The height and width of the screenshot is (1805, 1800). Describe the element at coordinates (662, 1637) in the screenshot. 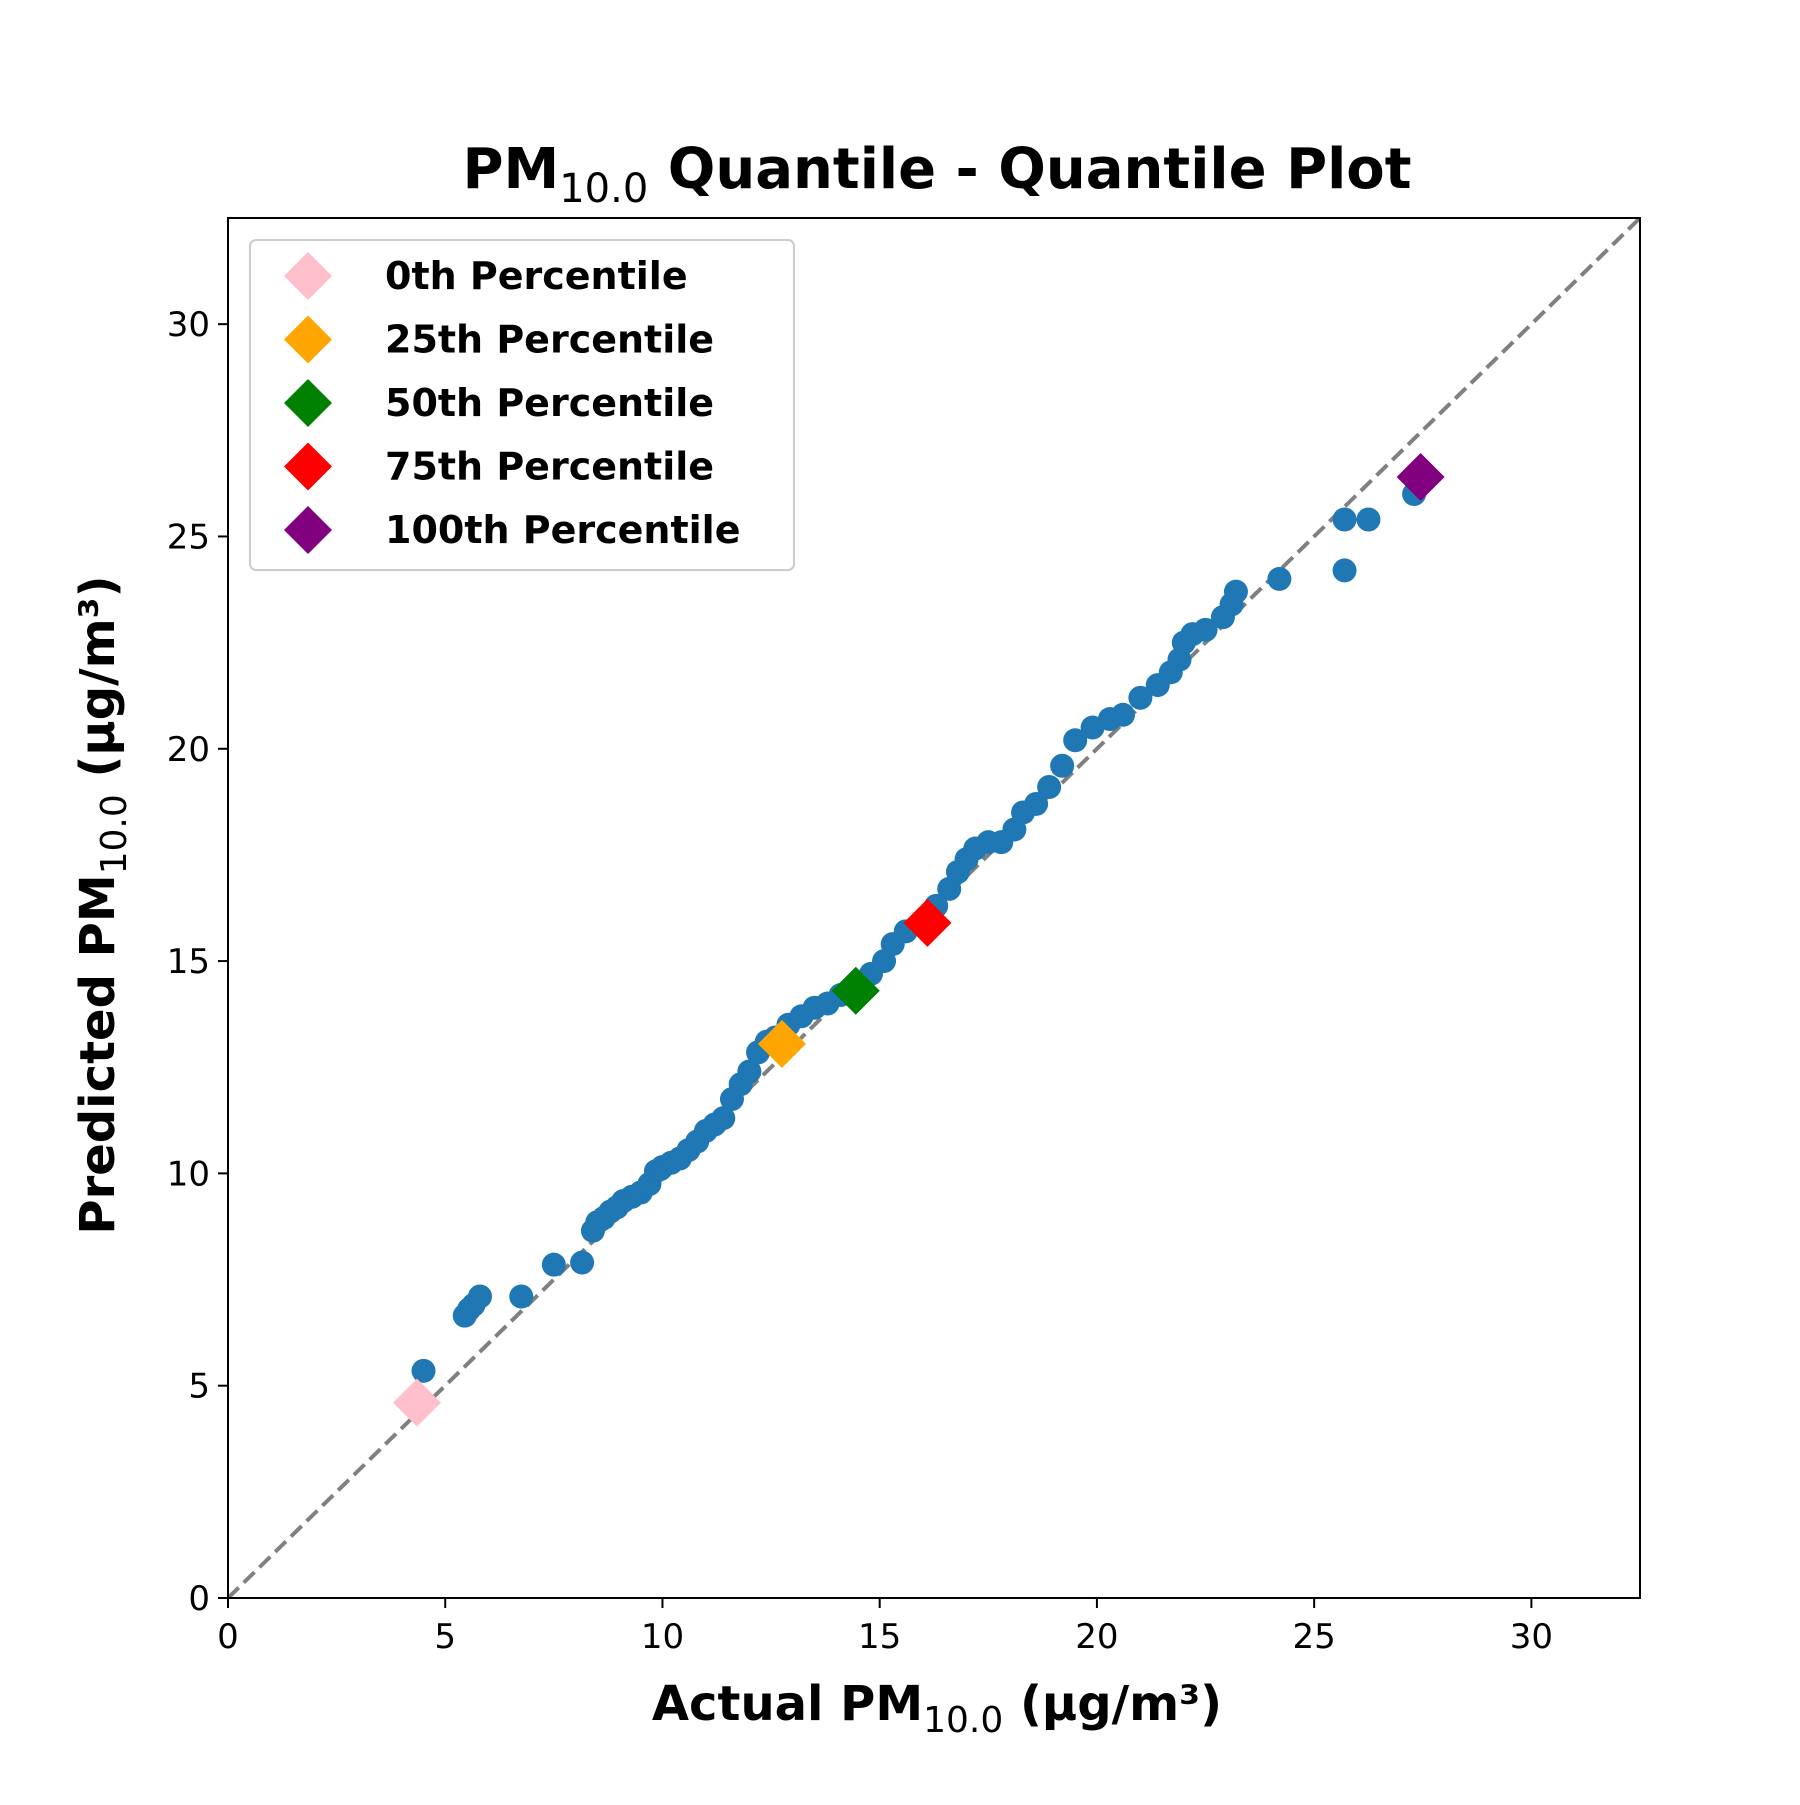

I see `x-tick-label: 10` at that location.